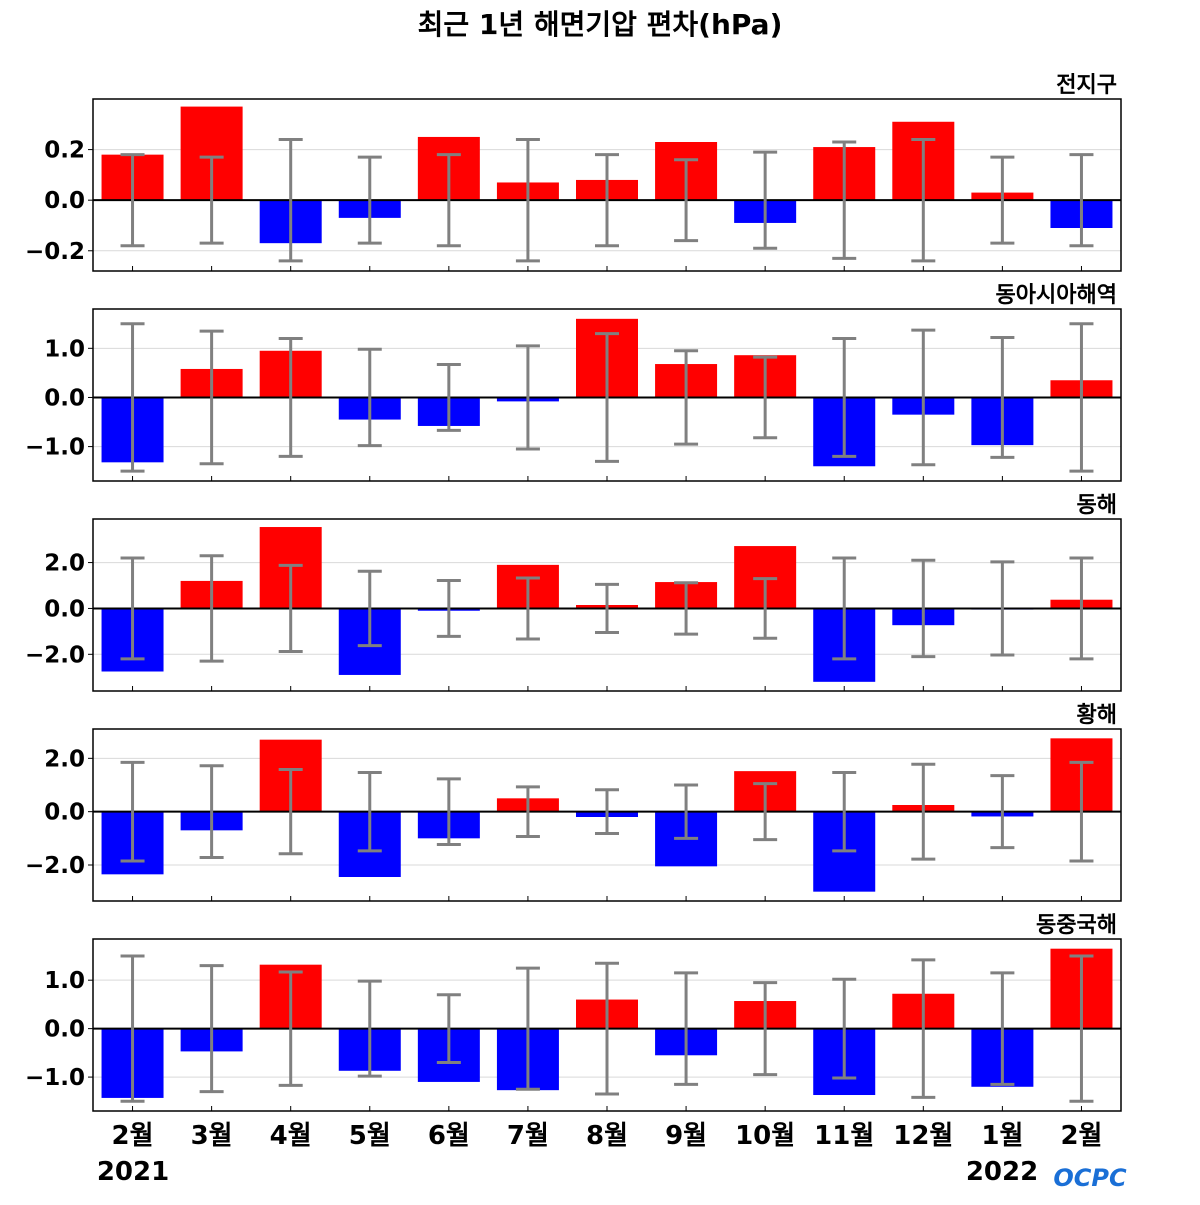 The image size is (1200, 1205). I want to click on year-label-end: 2022, so click(1002, 1172).